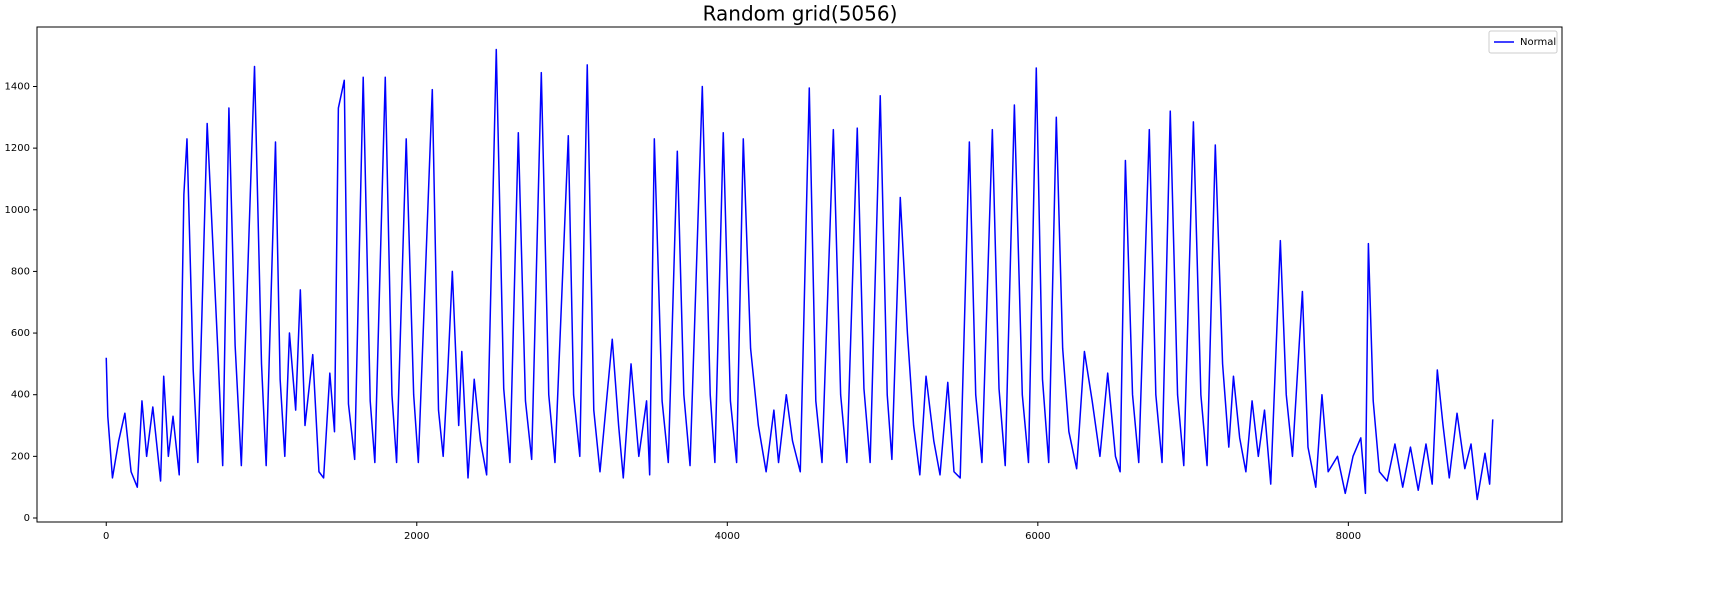 This screenshot has height=595, width=1720. I want to click on y-tick-label: 800, so click(20, 271).